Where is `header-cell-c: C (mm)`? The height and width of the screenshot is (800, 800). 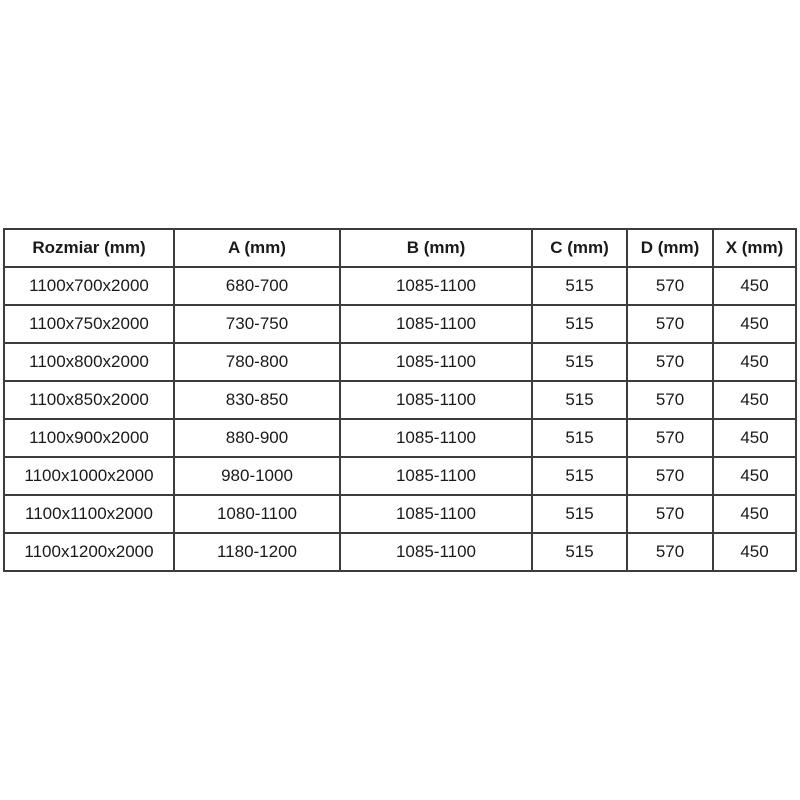
header-cell-c: C (mm) is located at coordinates (579, 248).